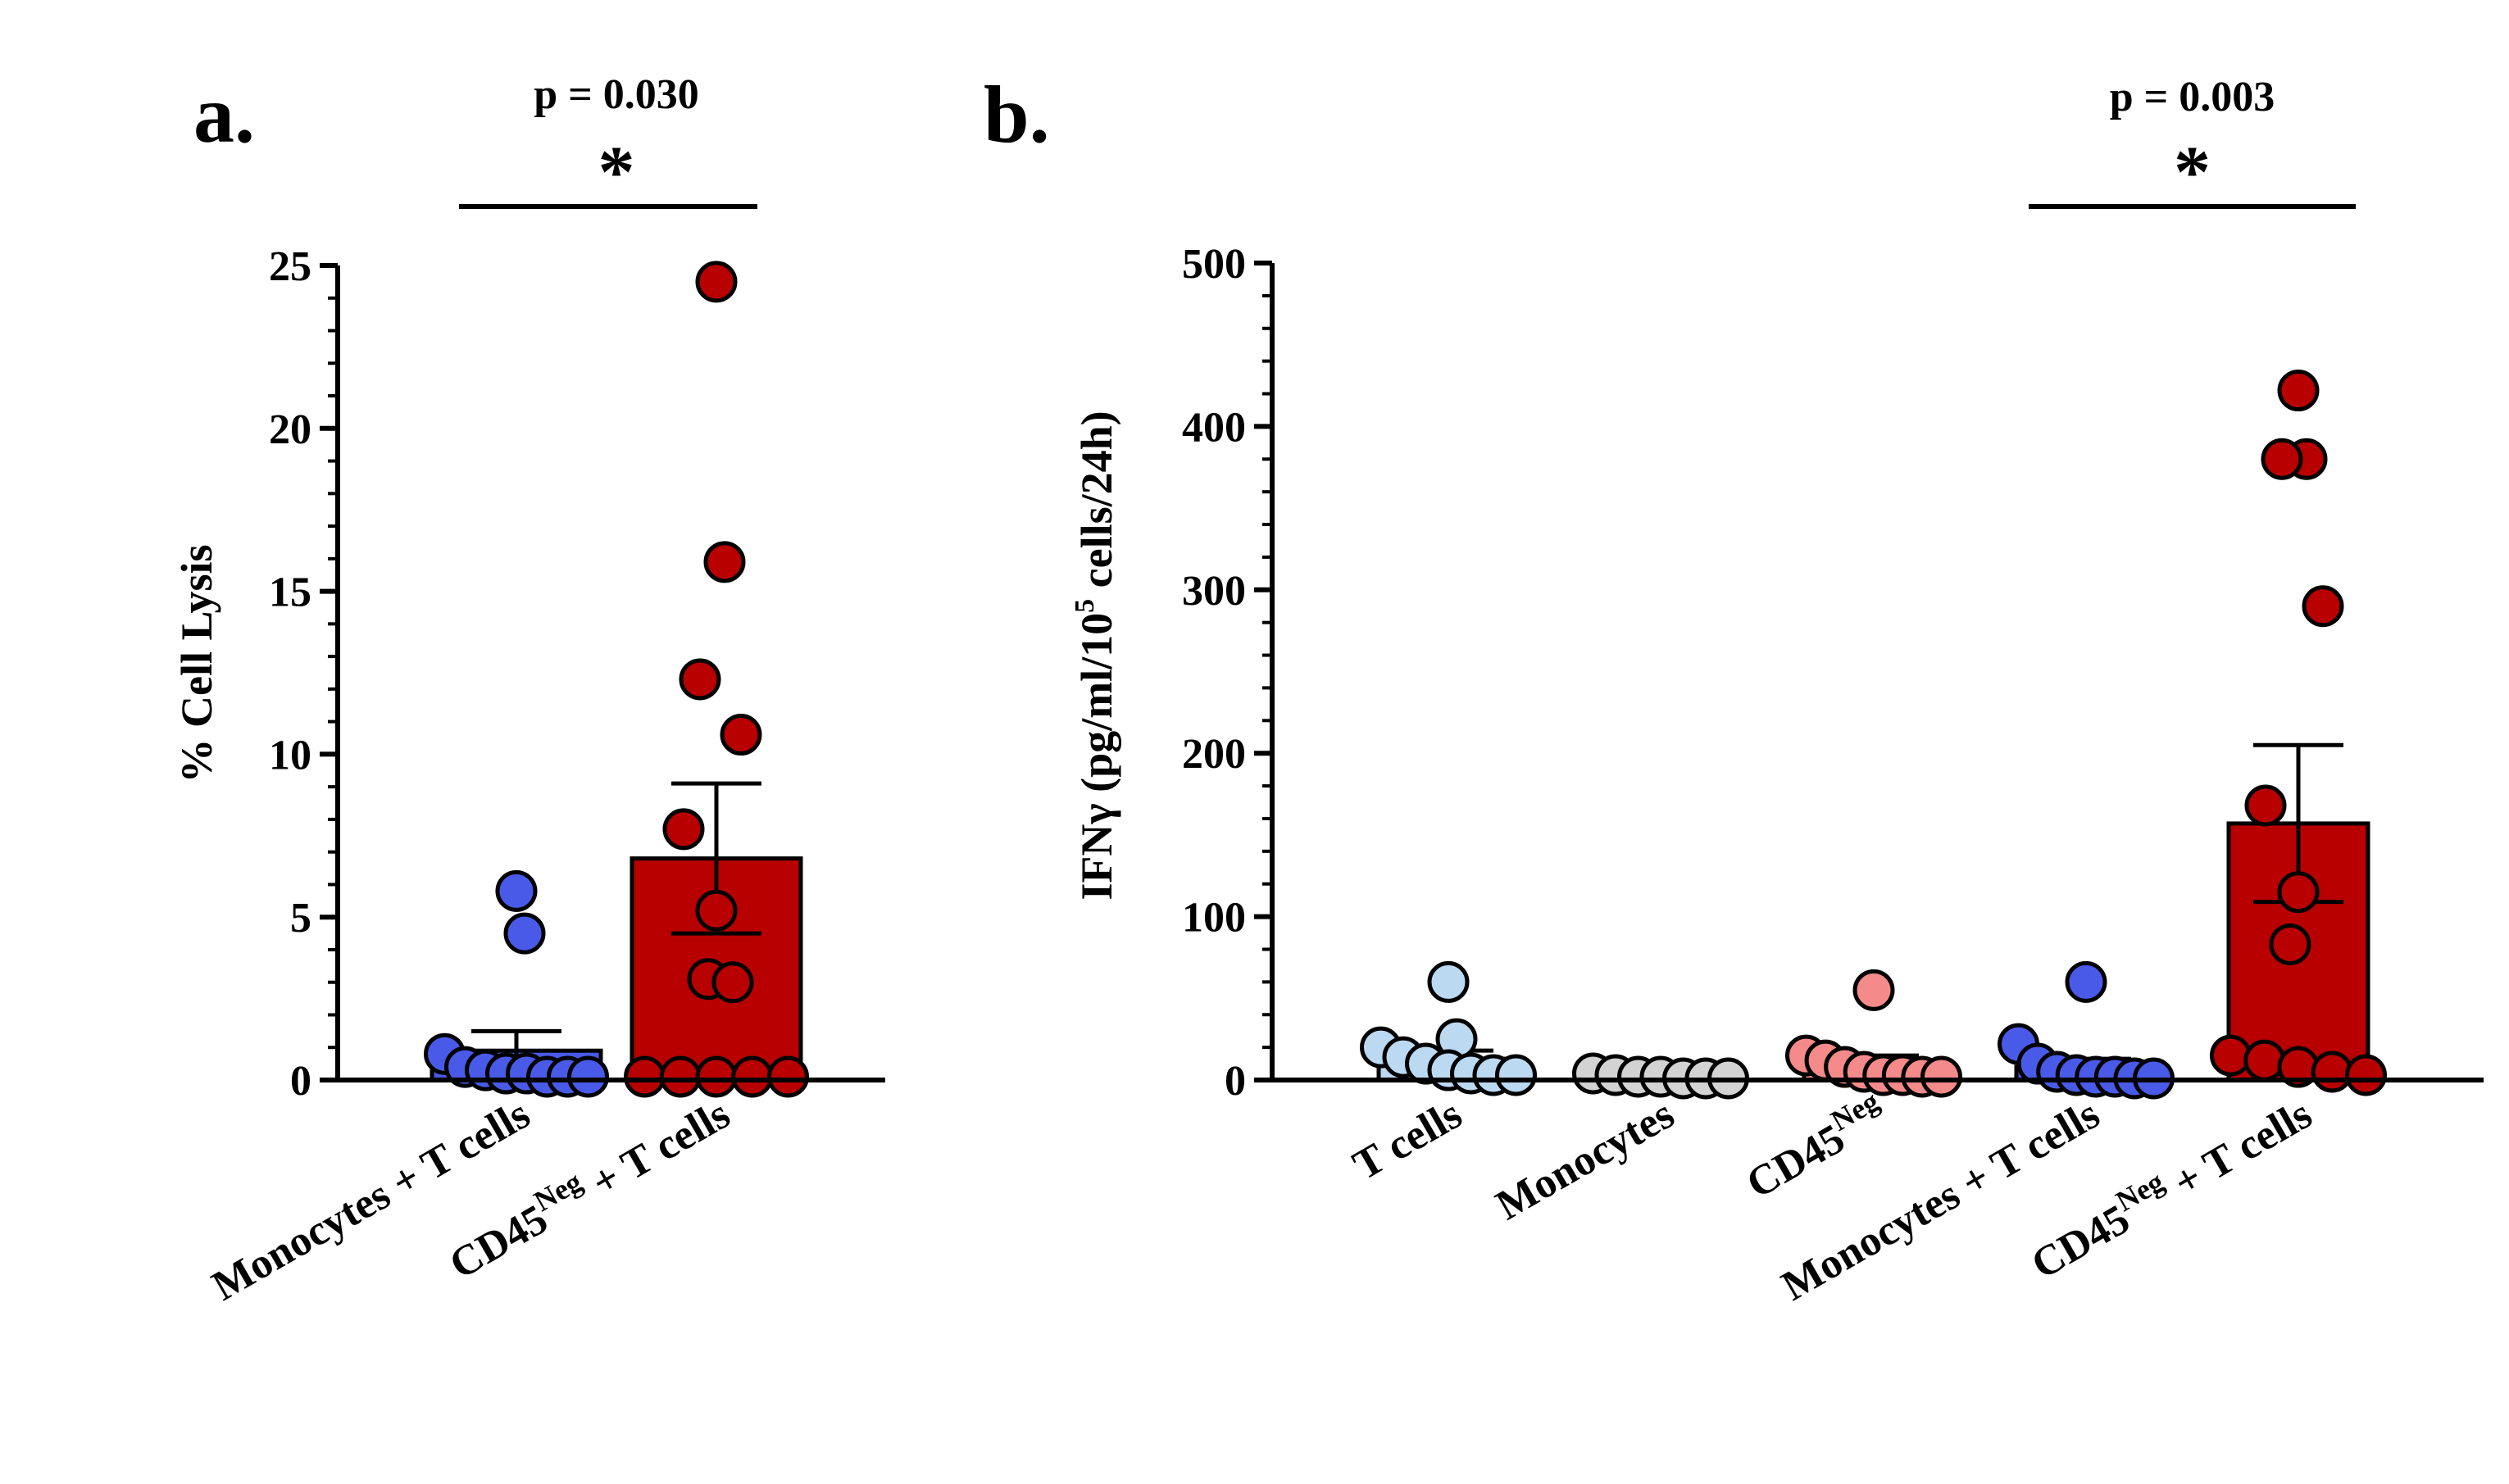  Describe the element at coordinates (1235, 1081) in the screenshot. I see `panel-b-y-tick-label-0: 0` at that location.